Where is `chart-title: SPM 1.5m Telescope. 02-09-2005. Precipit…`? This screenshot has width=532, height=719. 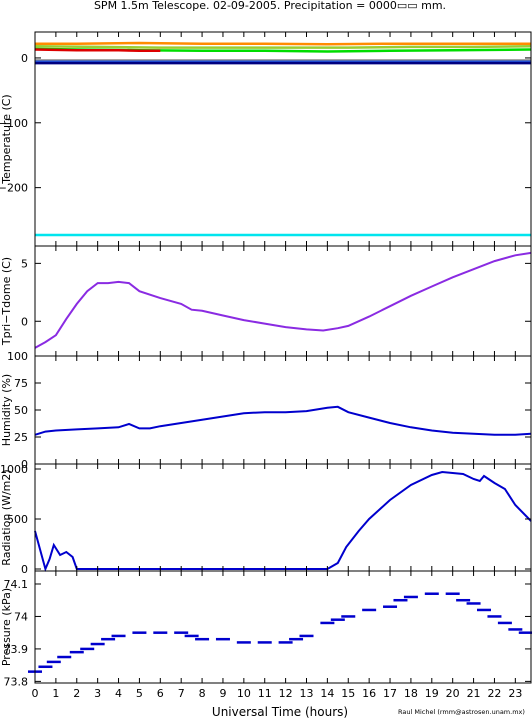
chart-title: SPM 1.5m Telescope. 02-09-2005. Precipit… is located at coordinates (270, 6).